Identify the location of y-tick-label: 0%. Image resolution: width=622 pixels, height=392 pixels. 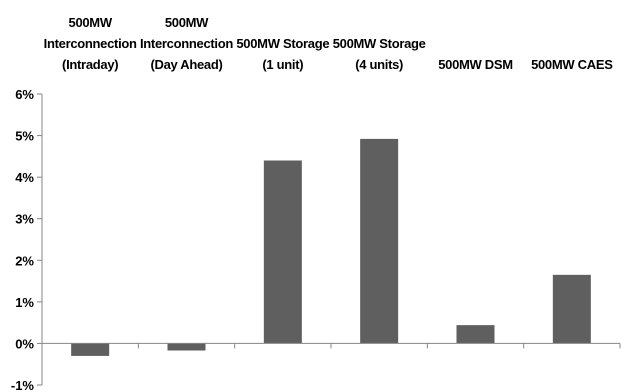
(24, 343).